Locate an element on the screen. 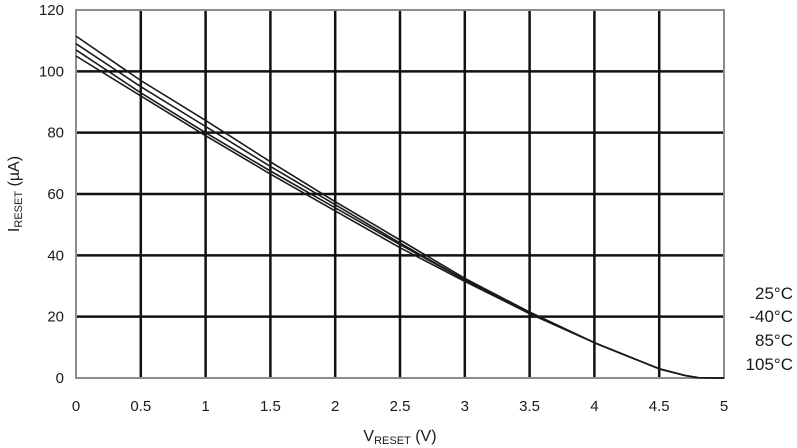  x-tick-label: 4 is located at coordinates (594, 406).